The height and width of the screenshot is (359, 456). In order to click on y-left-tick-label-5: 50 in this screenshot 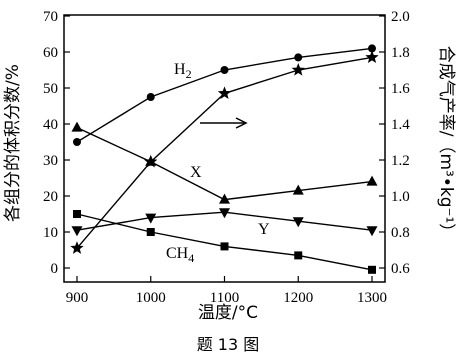, I will do `click(50, 89)`.